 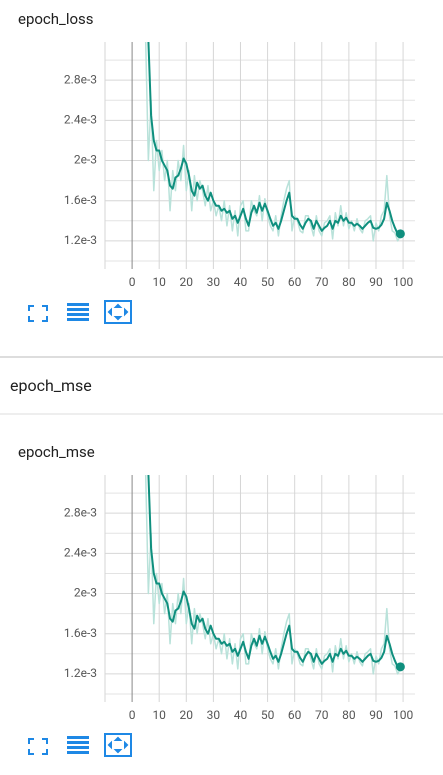 What do you see at coordinates (56, 19) in the screenshot?
I see `chart-title: epoch_loss` at bounding box center [56, 19].